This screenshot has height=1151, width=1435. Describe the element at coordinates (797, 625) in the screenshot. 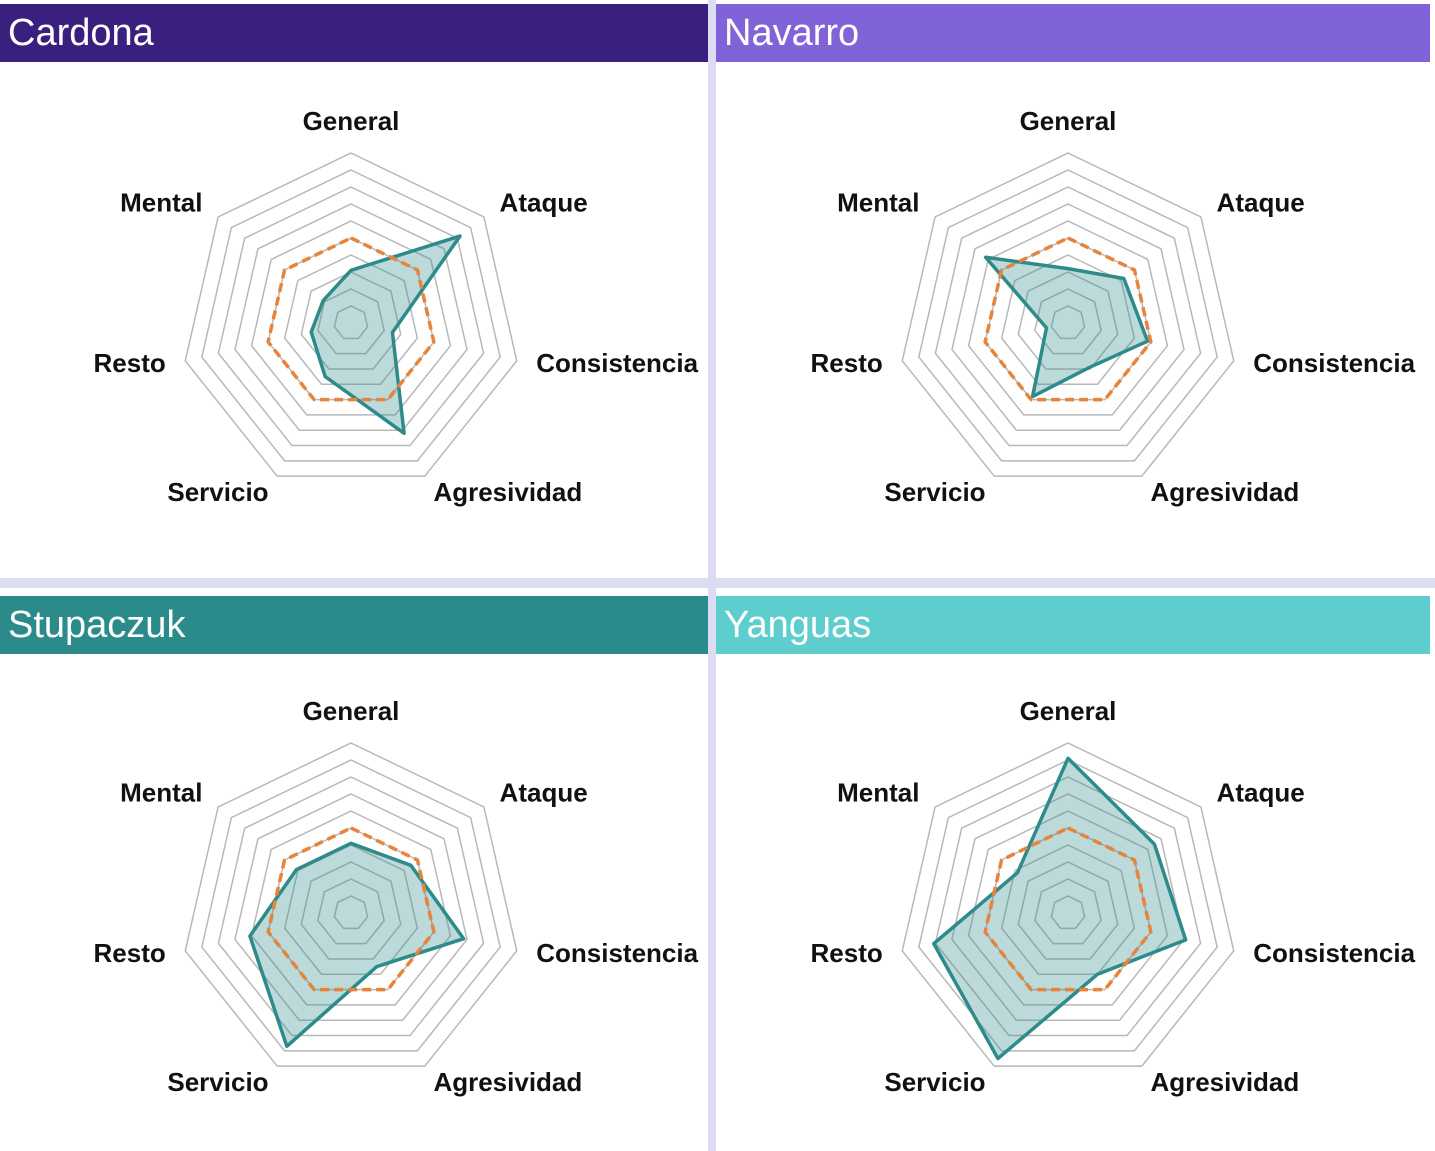

I see `panel-title: Yanguas` at that location.